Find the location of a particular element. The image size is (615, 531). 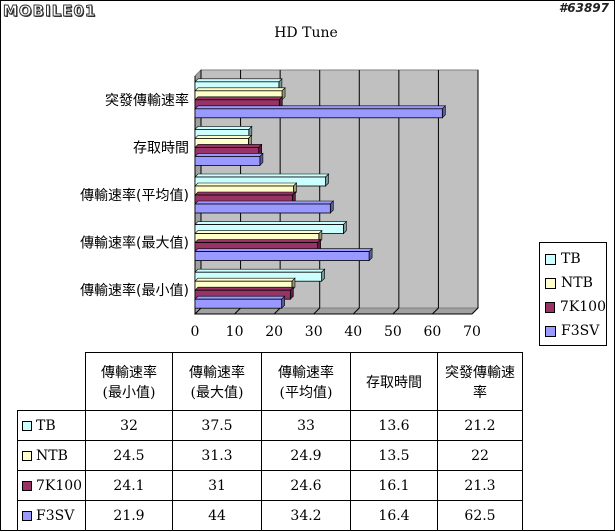

table-row: TB 32 37.5 33 13.6 21.2 is located at coordinates (270, 425).